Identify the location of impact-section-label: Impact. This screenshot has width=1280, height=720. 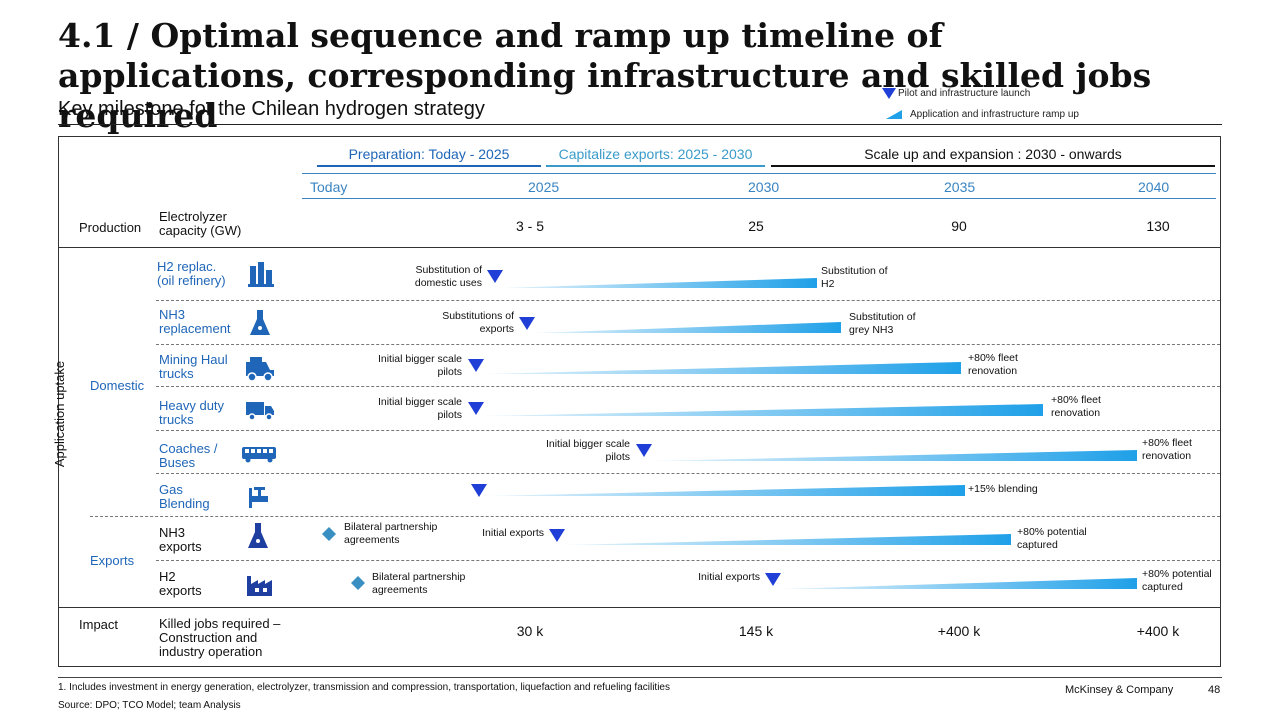
(99, 624).